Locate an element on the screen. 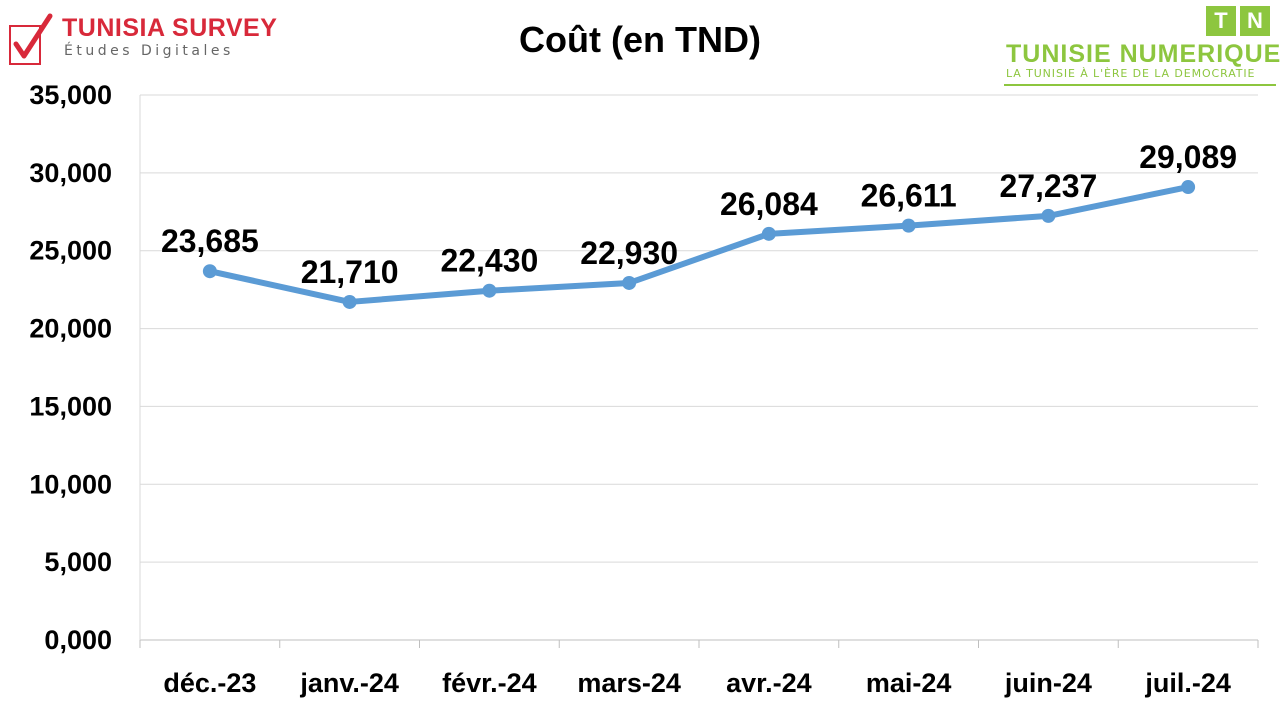 The image size is (1280, 720). data-label: 23,685 is located at coordinates (210, 241).